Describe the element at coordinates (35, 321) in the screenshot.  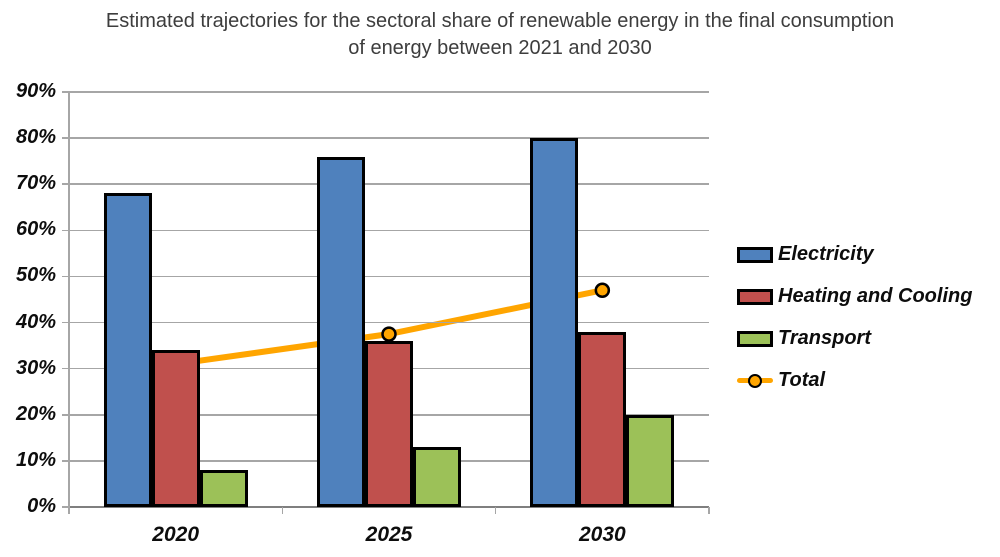
I see `y-axis-label: 40%` at that location.